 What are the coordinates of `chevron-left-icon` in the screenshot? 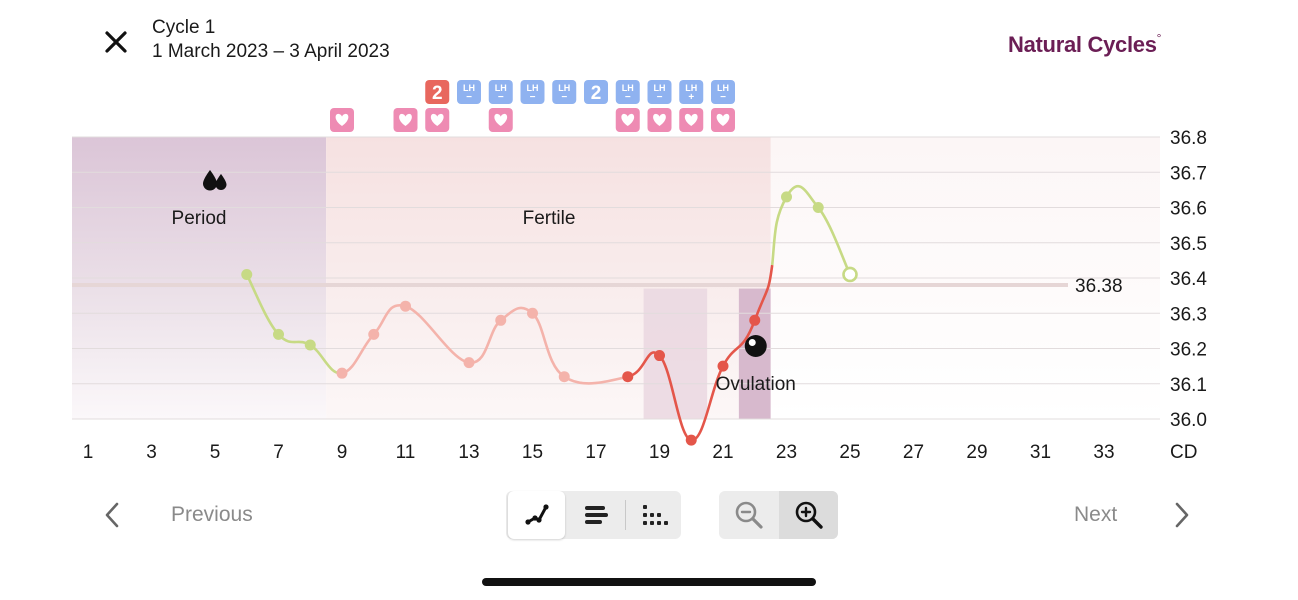 It's located at (112, 515).